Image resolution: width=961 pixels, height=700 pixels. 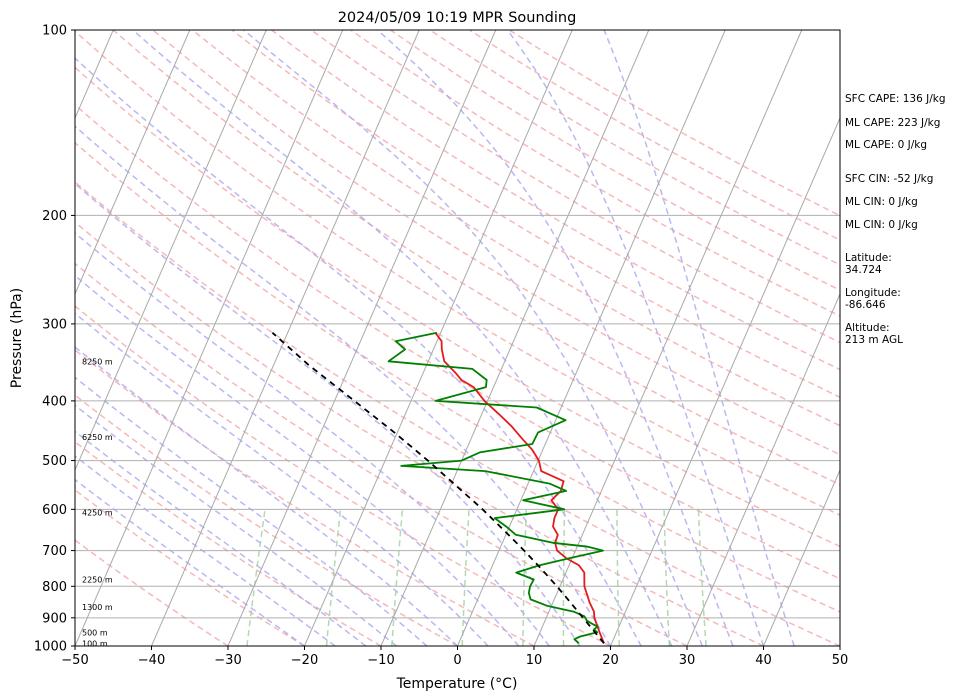 What do you see at coordinates (97, 580) in the screenshot?
I see `height-label: 2250 m` at bounding box center [97, 580].